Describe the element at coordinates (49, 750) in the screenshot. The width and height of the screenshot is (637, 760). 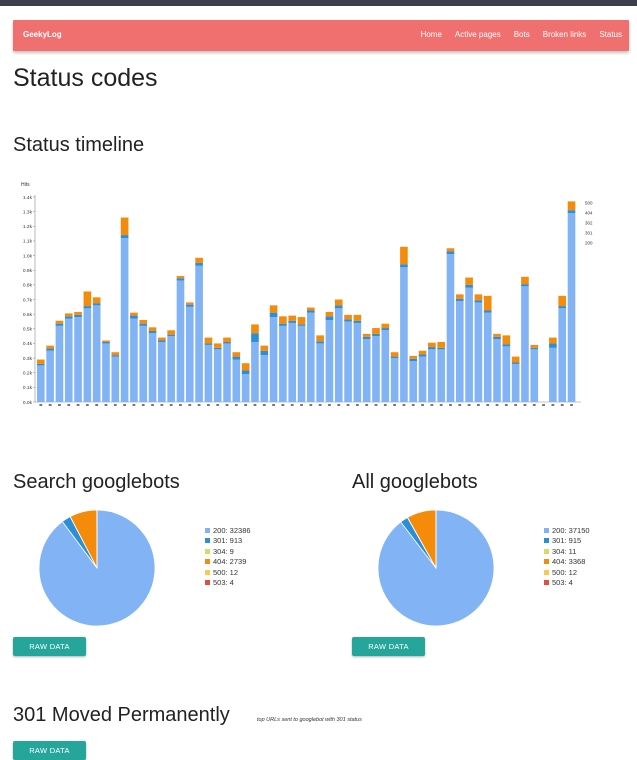
I see `moved-raw-data-button: RAW DATA` at that location.